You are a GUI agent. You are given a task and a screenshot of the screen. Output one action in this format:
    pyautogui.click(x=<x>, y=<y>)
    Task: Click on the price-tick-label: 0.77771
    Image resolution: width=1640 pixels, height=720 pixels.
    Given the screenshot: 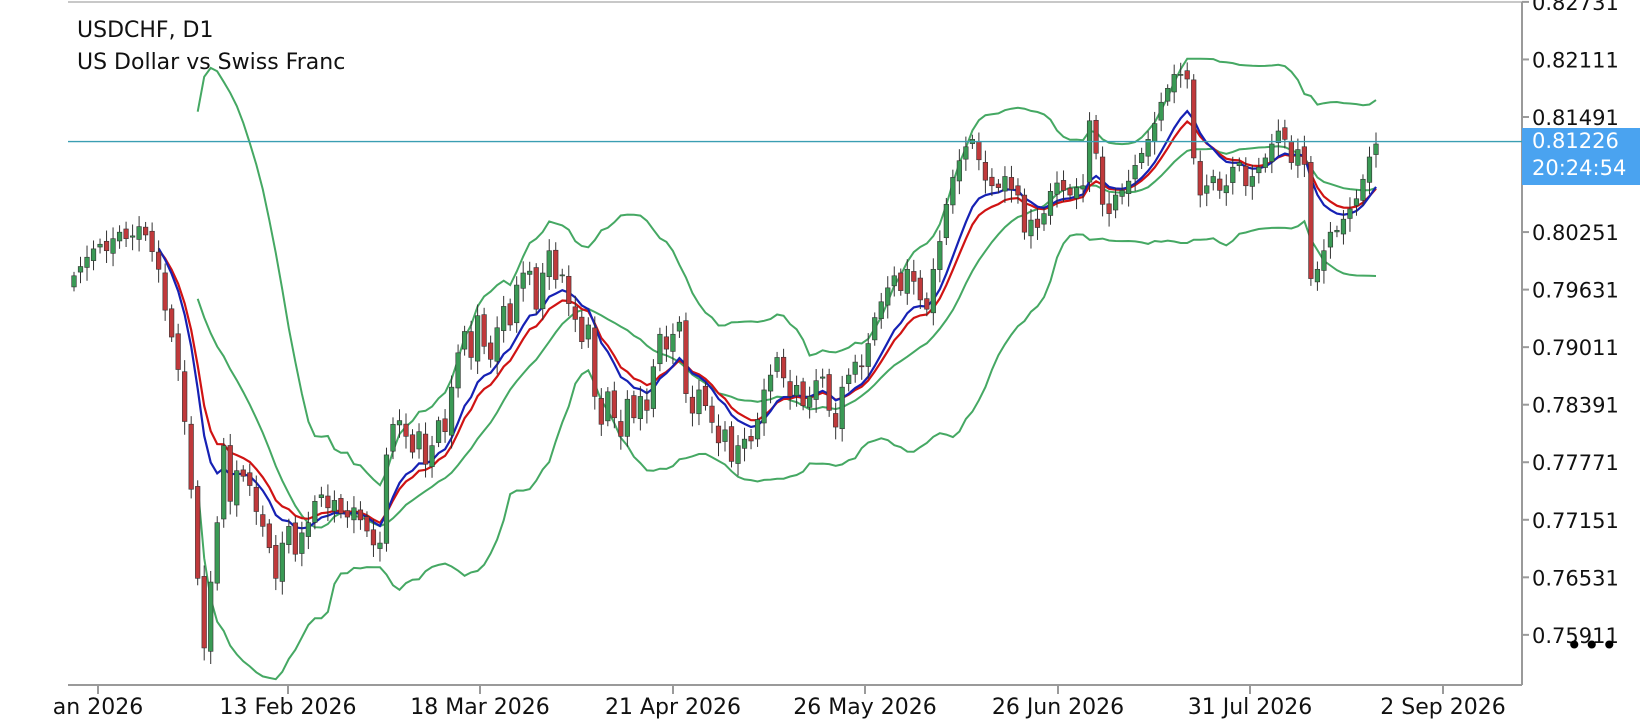 What is the action you would take?
    pyautogui.click(x=1575, y=463)
    